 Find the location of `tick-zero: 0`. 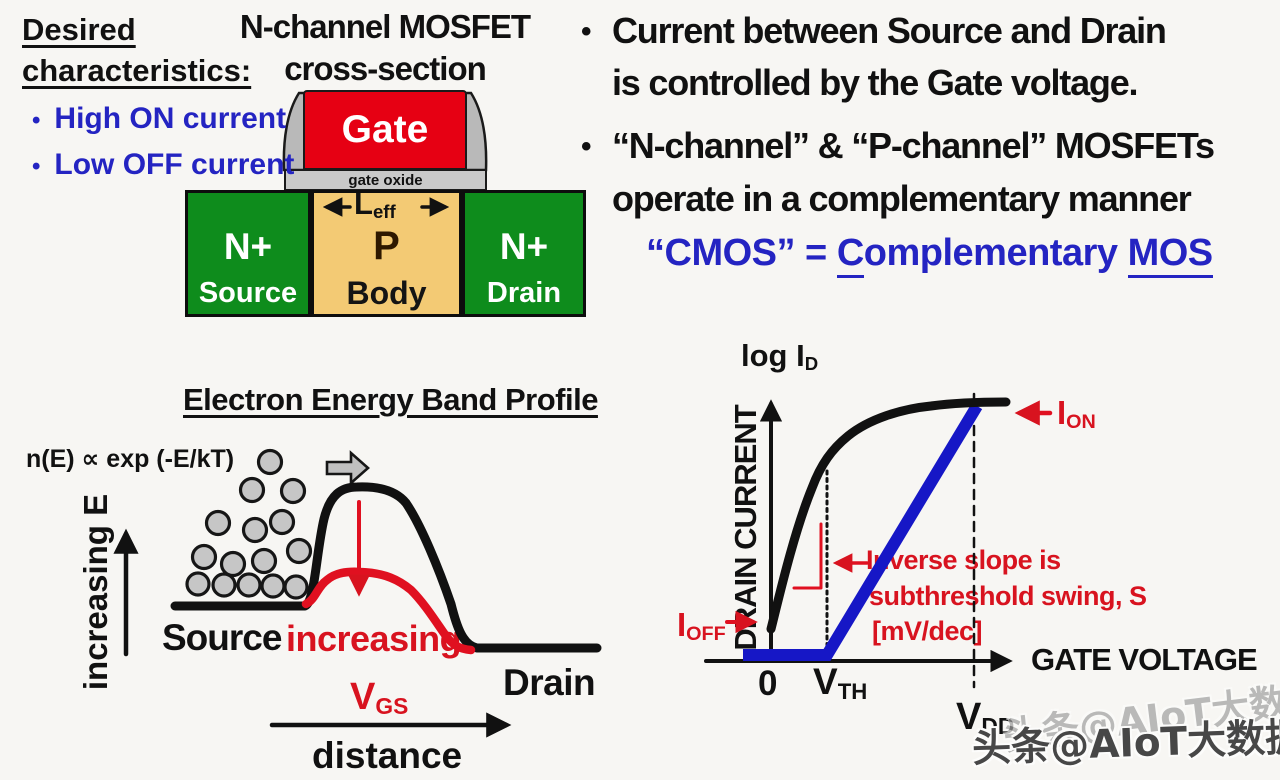

tick-zero: 0 is located at coordinates (768, 683).